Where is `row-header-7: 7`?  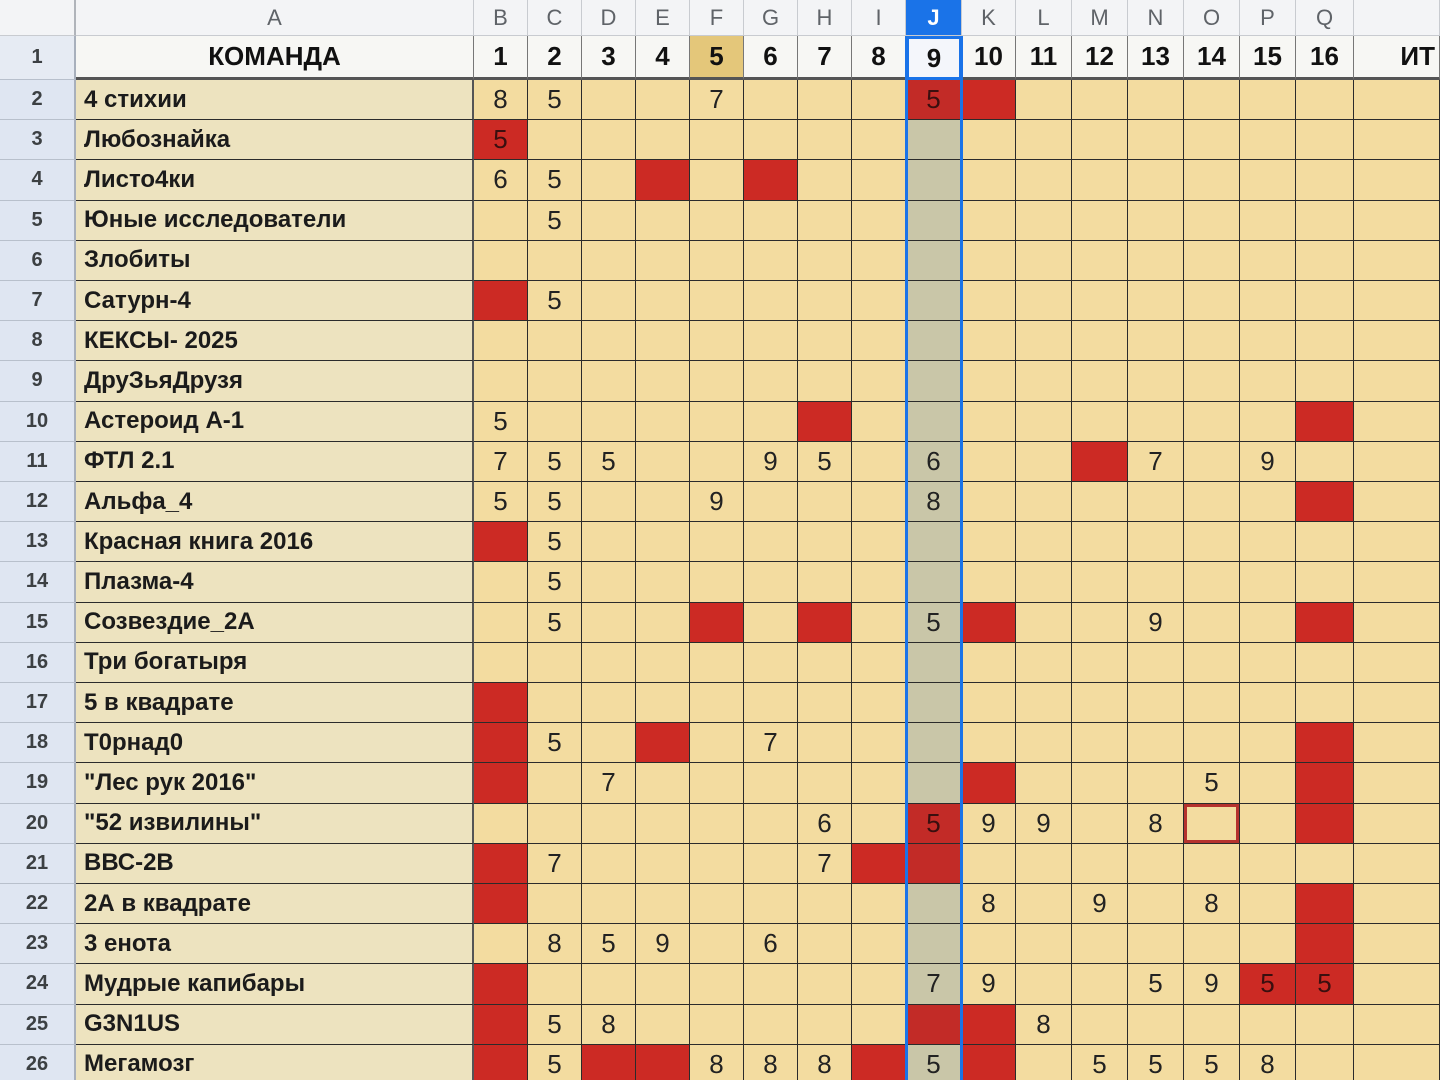
row-header-7: 7 is located at coordinates (38, 301).